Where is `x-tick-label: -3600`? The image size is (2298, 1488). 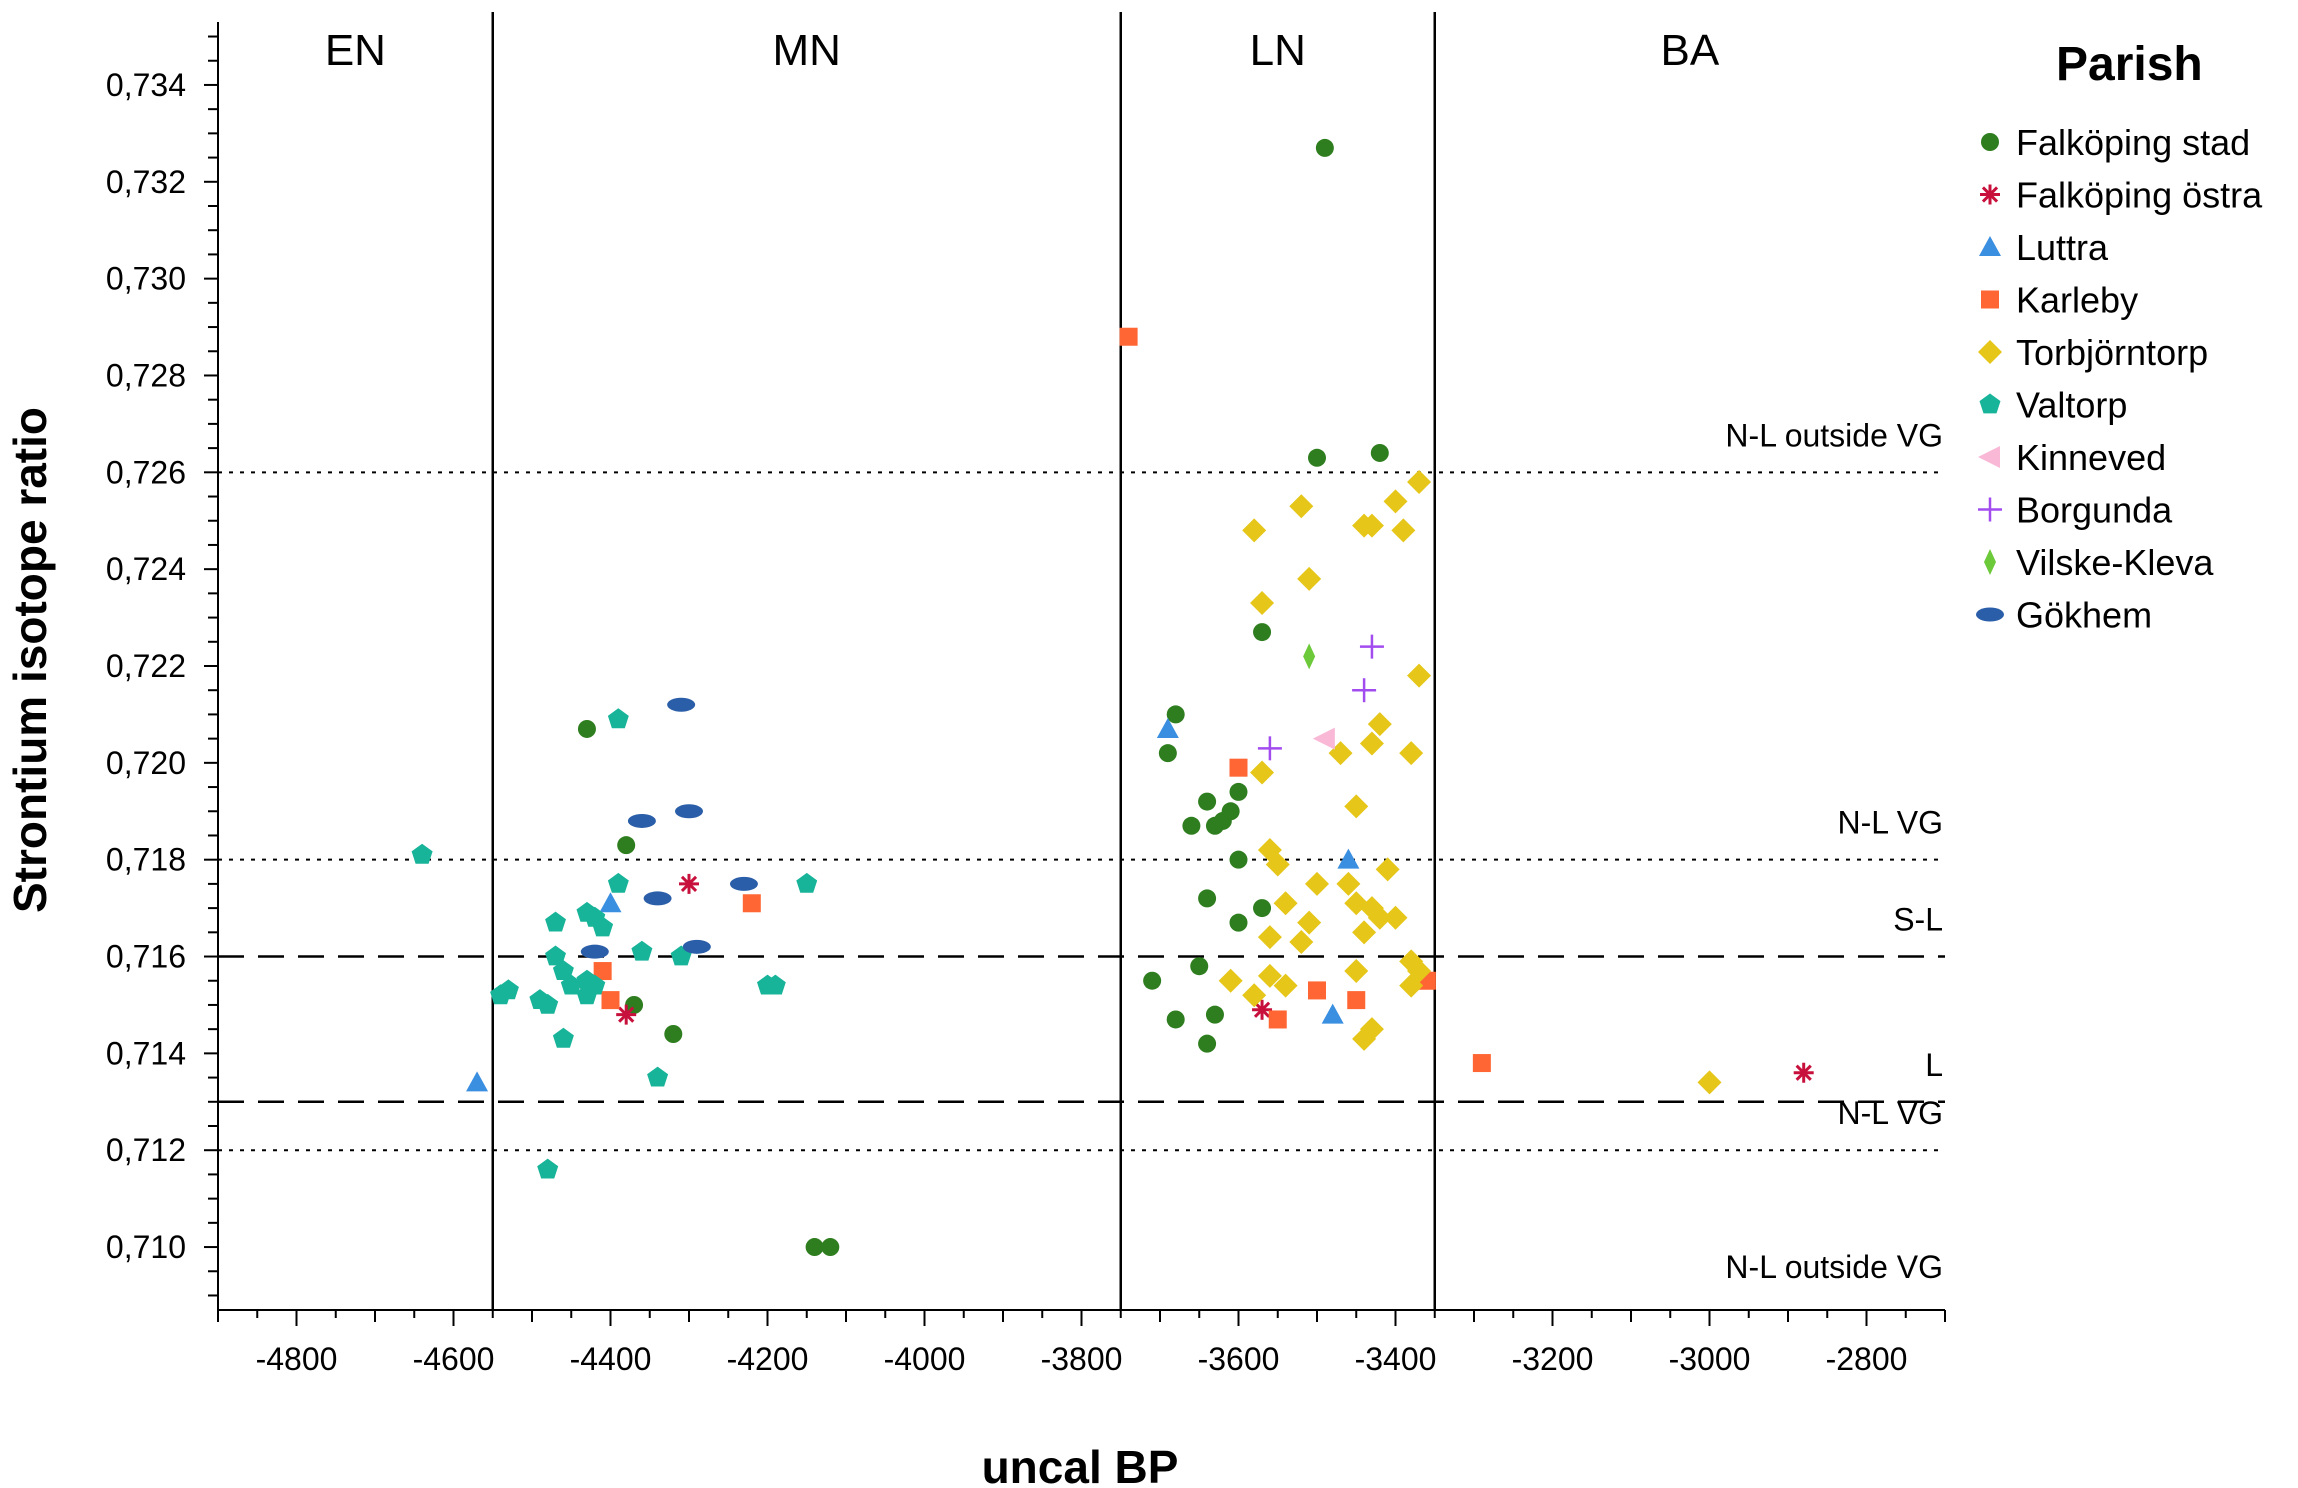
x-tick-label: -3600 is located at coordinates (1239, 1359).